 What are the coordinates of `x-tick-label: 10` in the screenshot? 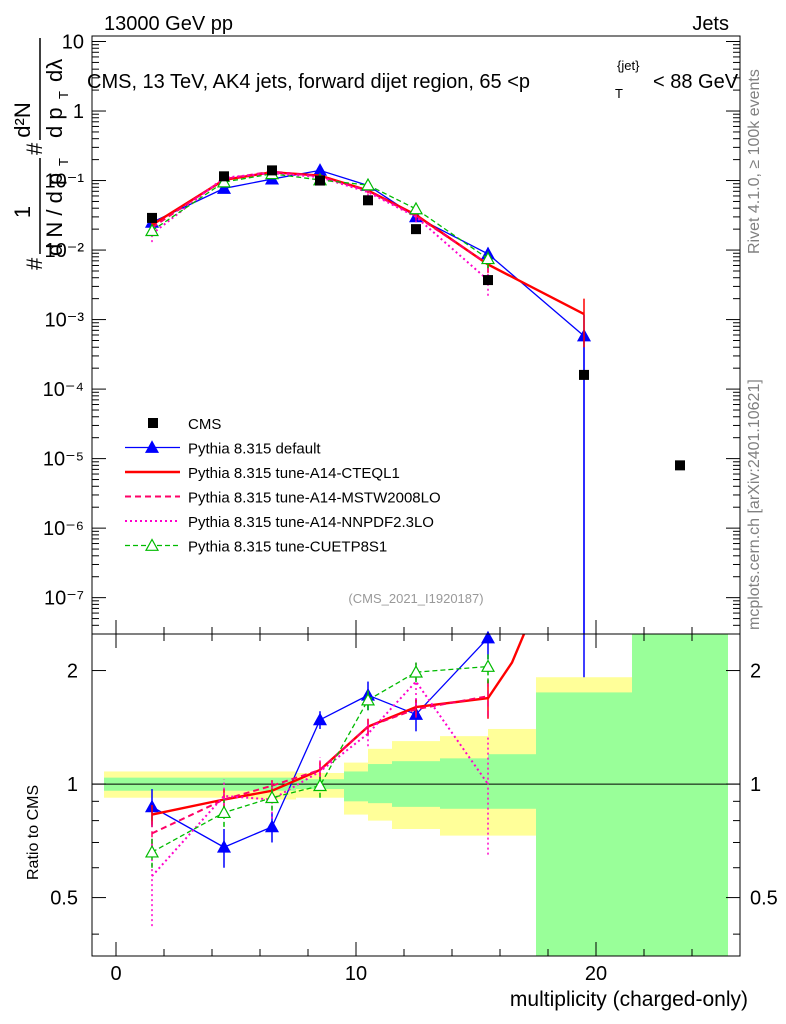 It's located at (356, 974).